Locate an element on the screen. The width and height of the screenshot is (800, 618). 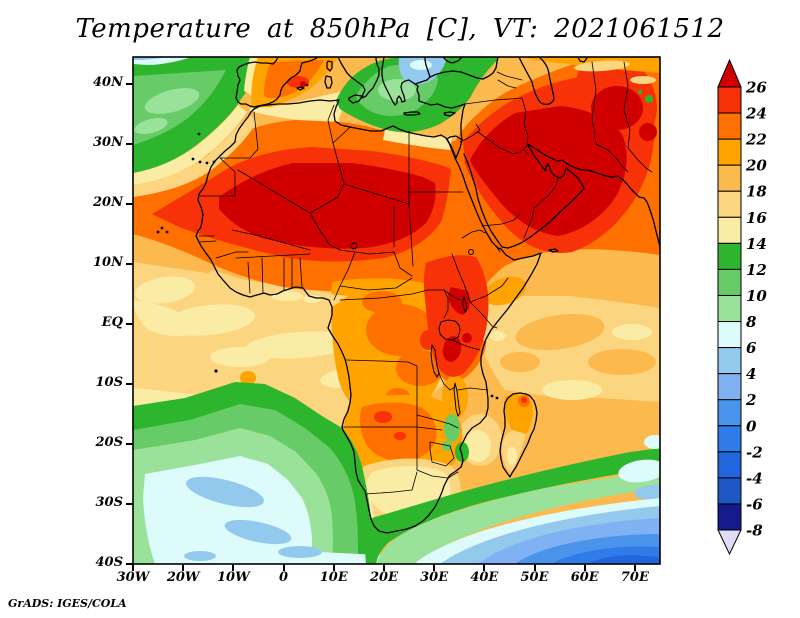
colorbar-label: 8 is located at coordinates (751, 322).